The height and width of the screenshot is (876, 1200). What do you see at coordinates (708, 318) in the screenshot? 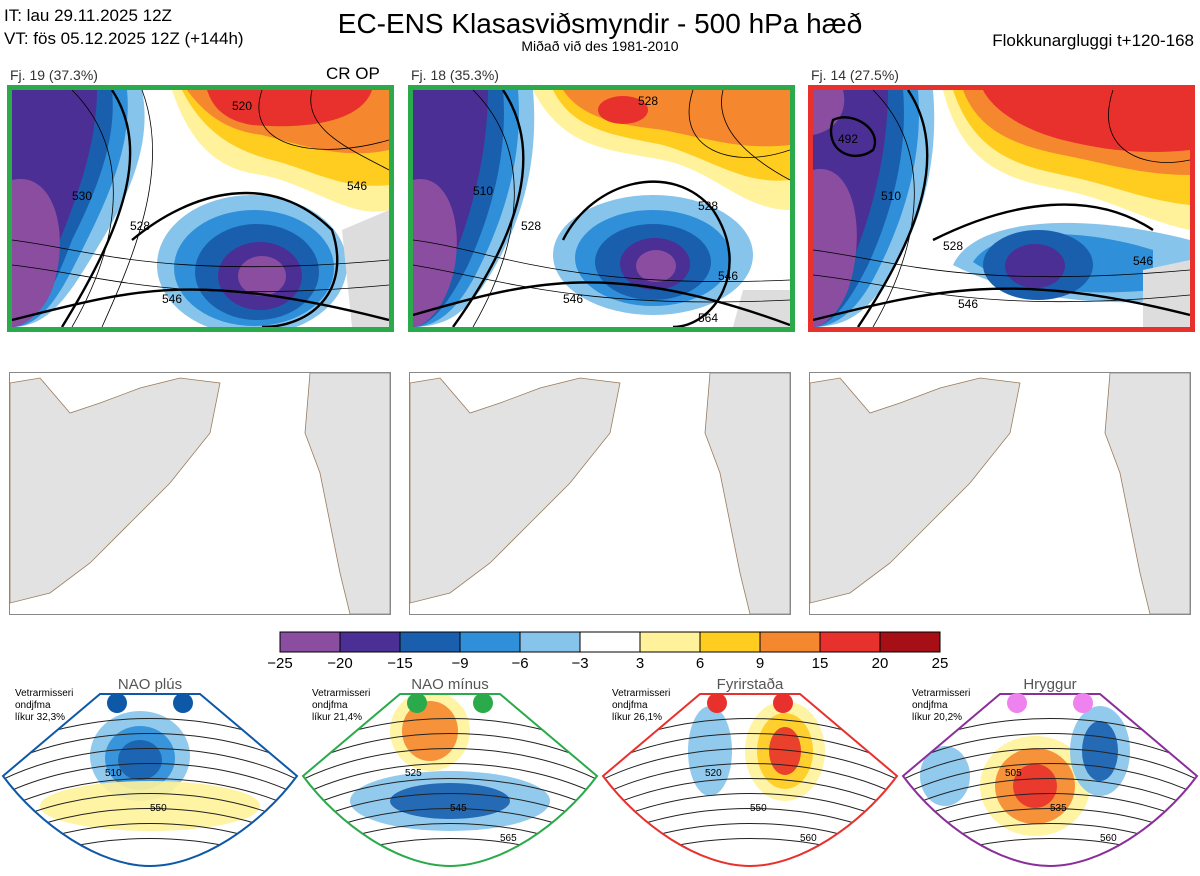
I see `cluster-2-contour-label: 564` at bounding box center [708, 318].